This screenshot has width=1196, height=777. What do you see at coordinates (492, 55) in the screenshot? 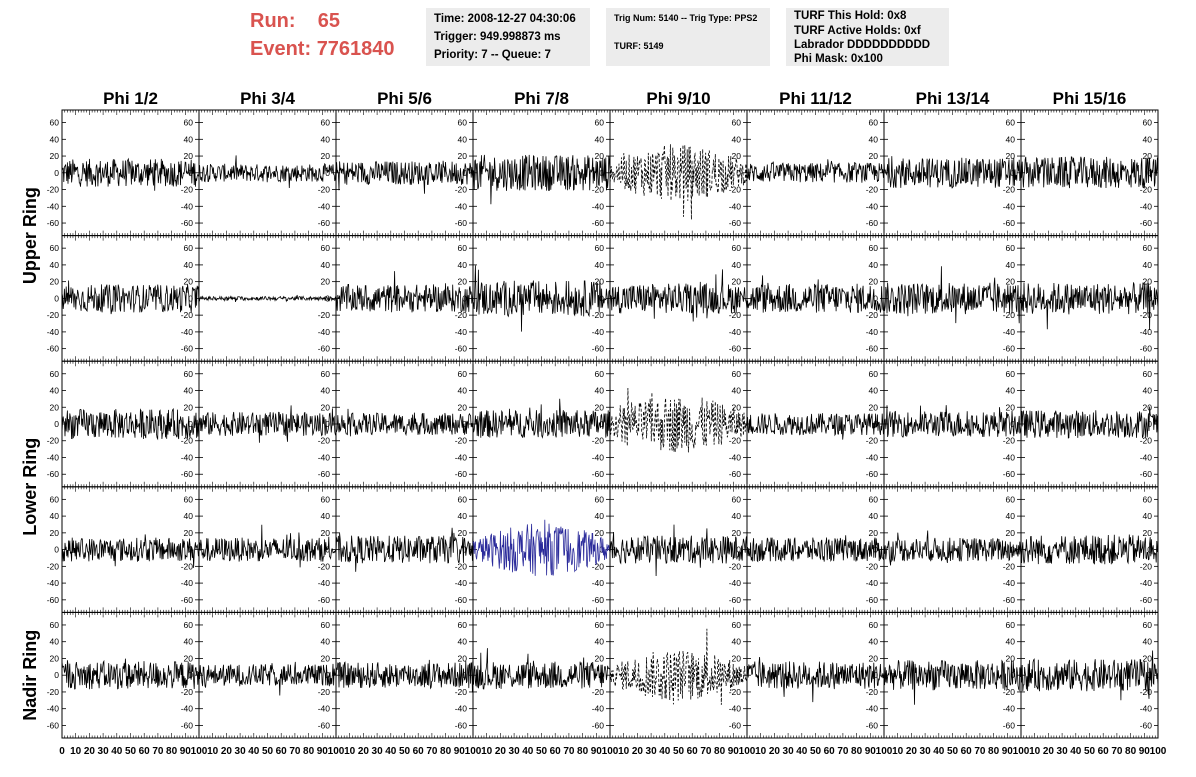
I see `priority-text: Priority: 7 -- Queue: 7` at bounding box center [492, 55].